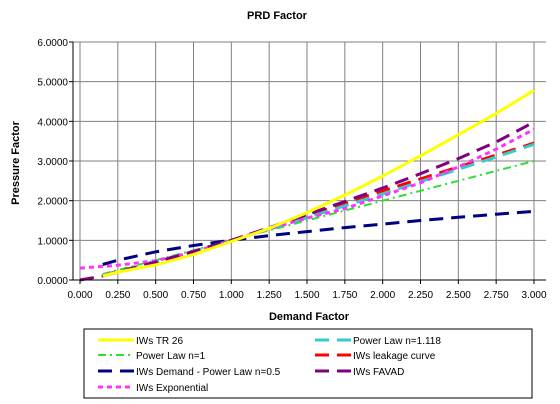  Describe the element at coordinates (458, 295) in the screenshot. I see `x-tick-label: 2.500` at that location.